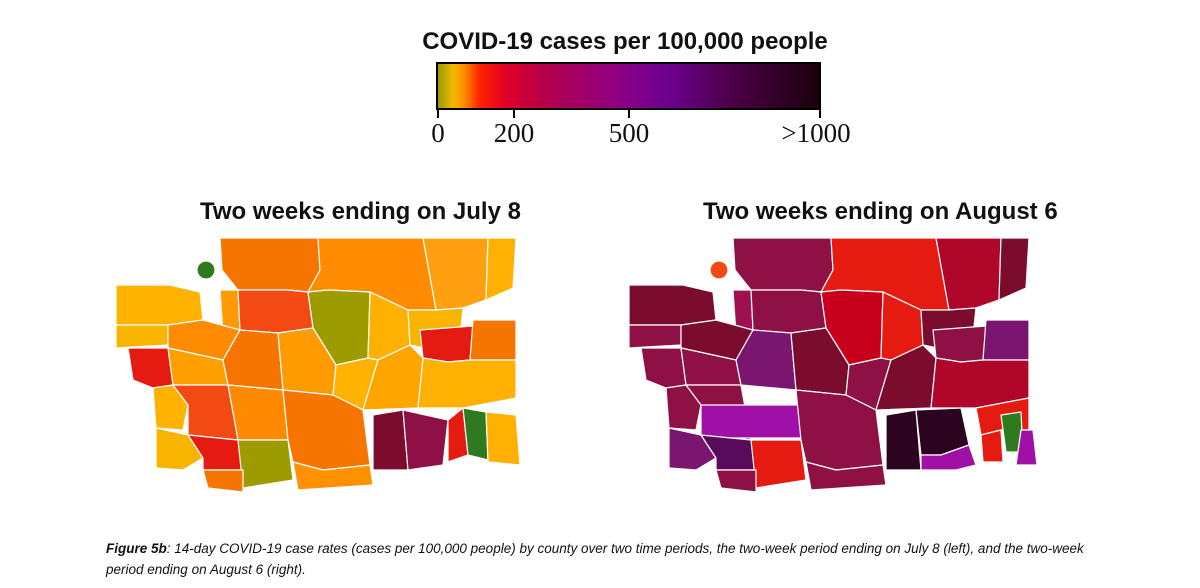 This screenshot has width=1200, height=588. Describe the element at coordinates (629, 133) in the screenshot. I see `legend-tick-label-500: 500` at that location.